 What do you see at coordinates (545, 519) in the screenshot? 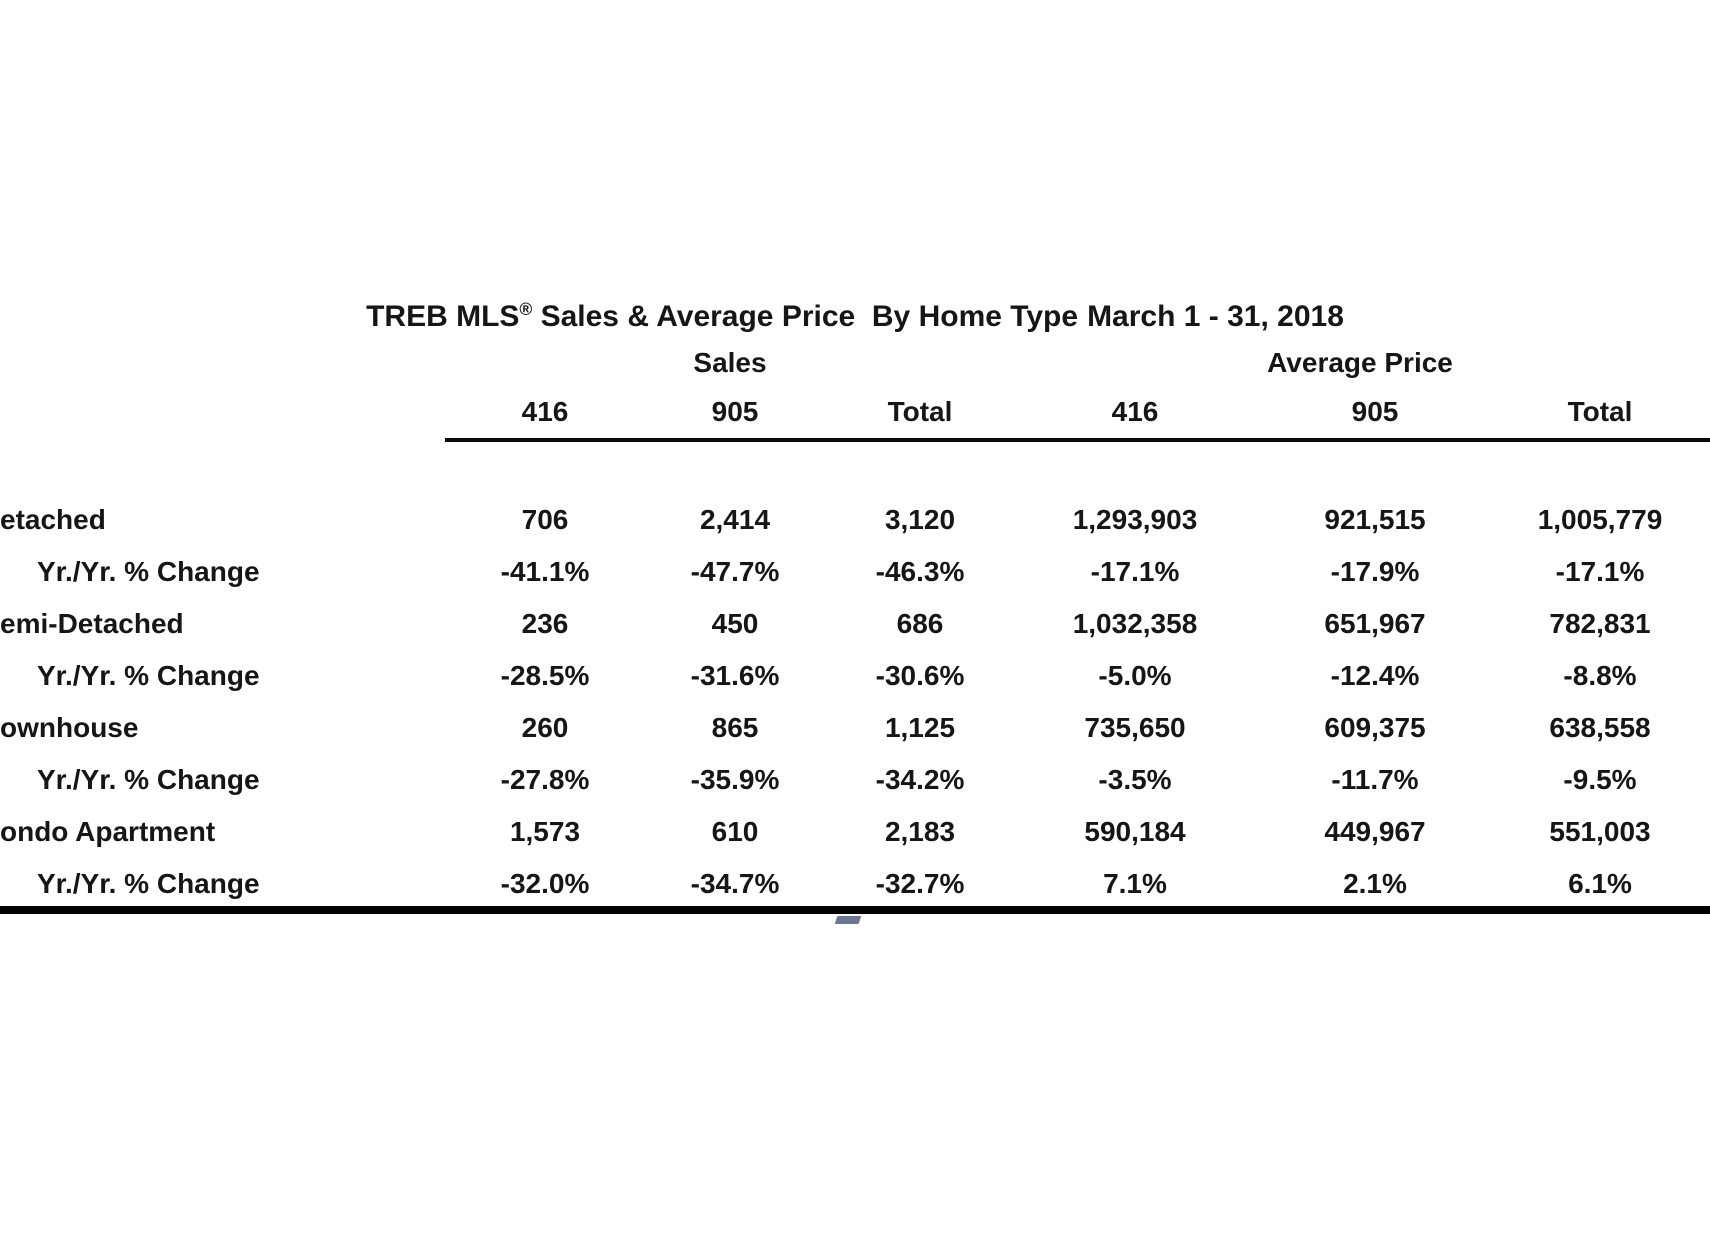
I see `cell: 706` at bounding box center [545, 519].